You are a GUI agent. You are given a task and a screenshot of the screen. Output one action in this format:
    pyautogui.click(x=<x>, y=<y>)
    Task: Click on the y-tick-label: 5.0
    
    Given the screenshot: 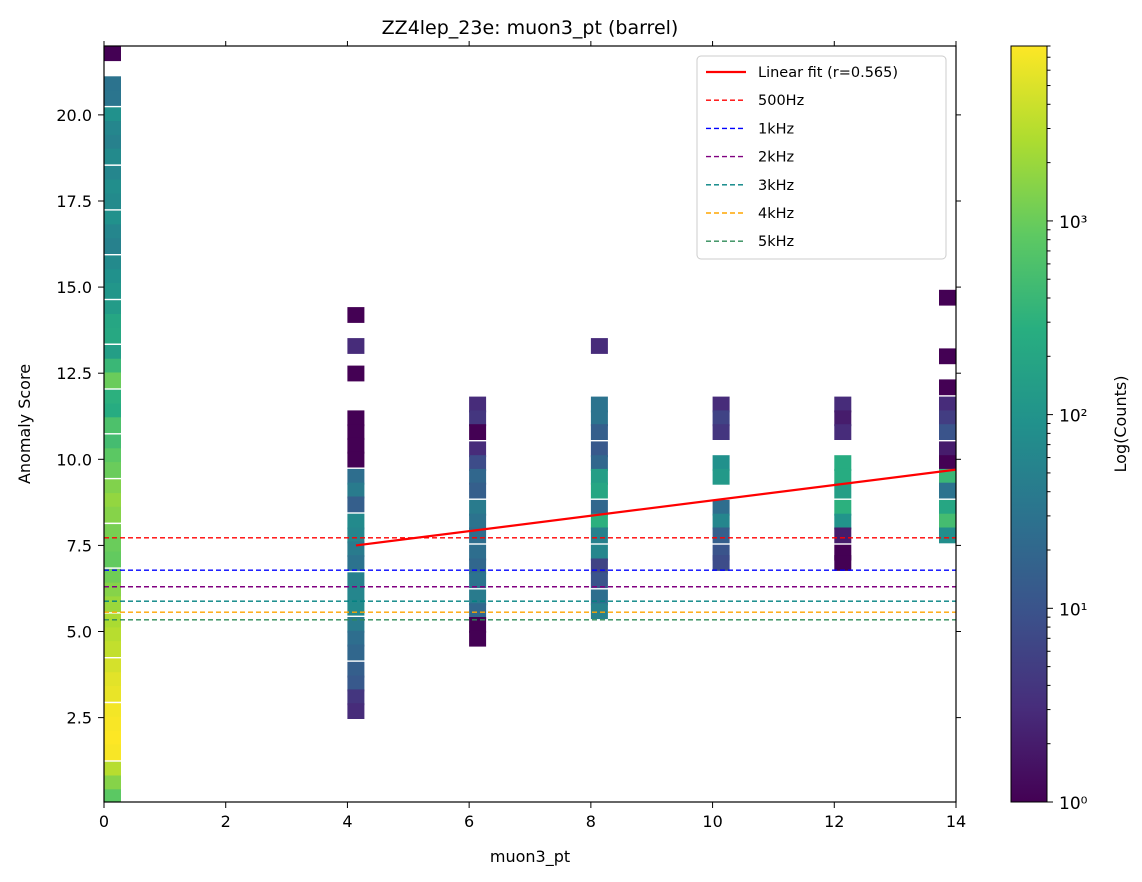 What is the action you would take?
    pyautogui.click(x=79, y=632)
    